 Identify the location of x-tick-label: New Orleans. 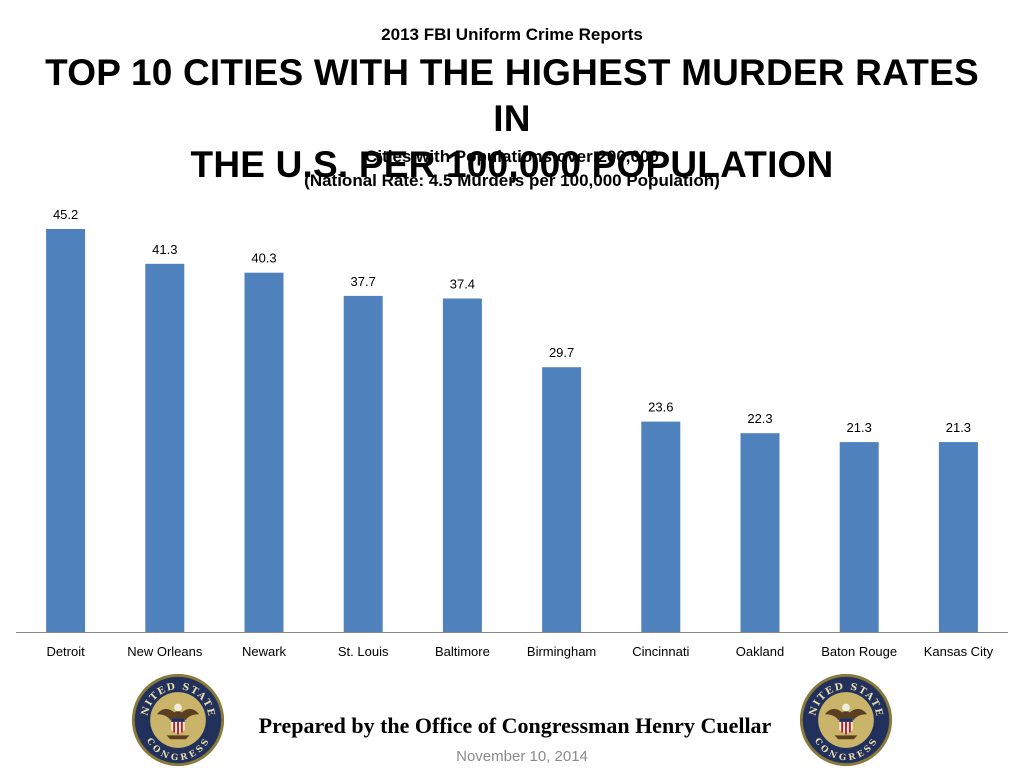
(165, 651).